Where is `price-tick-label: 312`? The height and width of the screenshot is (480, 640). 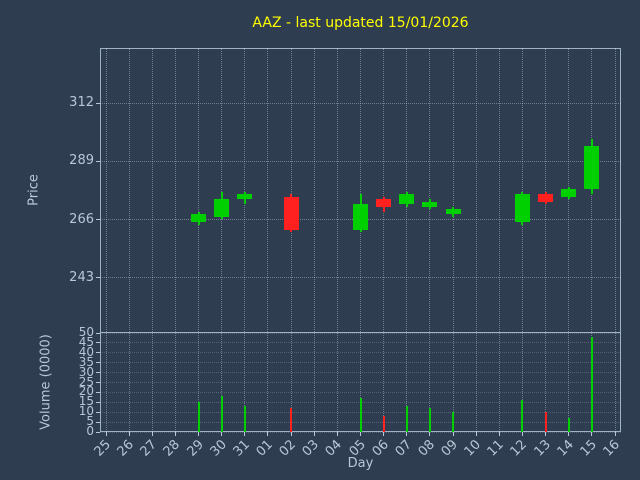
price-tick-label: 312 is located at coordinates (81, 103).